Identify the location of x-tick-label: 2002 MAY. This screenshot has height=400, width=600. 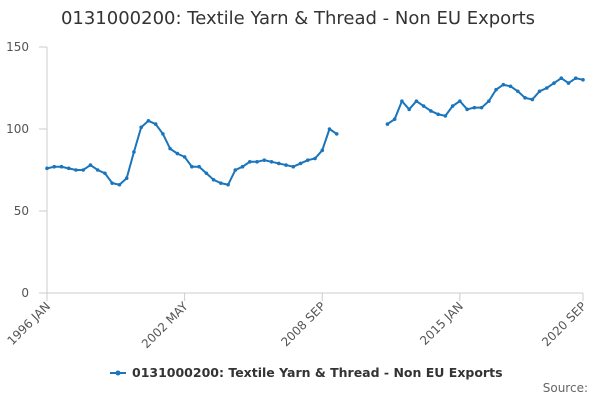
(165, 325).